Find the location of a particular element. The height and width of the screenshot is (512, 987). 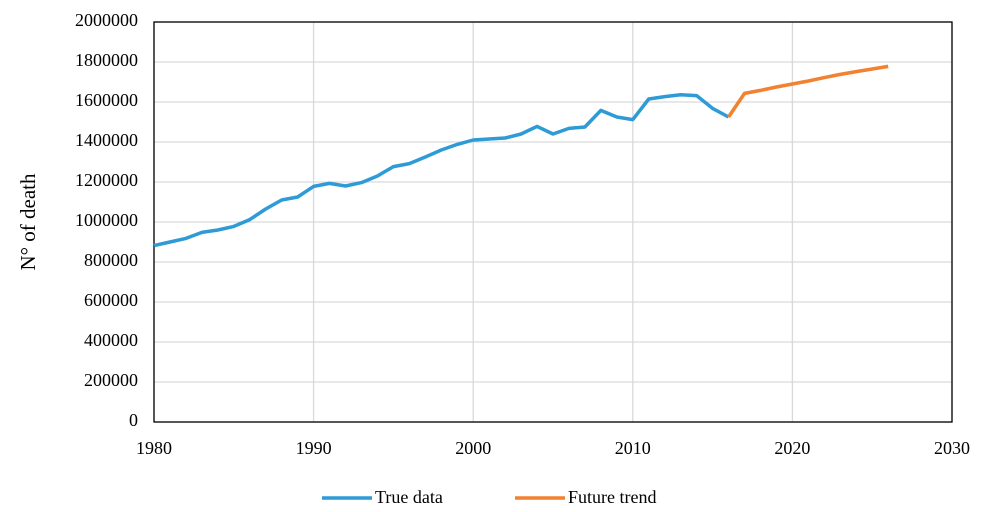

x-tick-label: 2030 is located at coordinates (952, 448).